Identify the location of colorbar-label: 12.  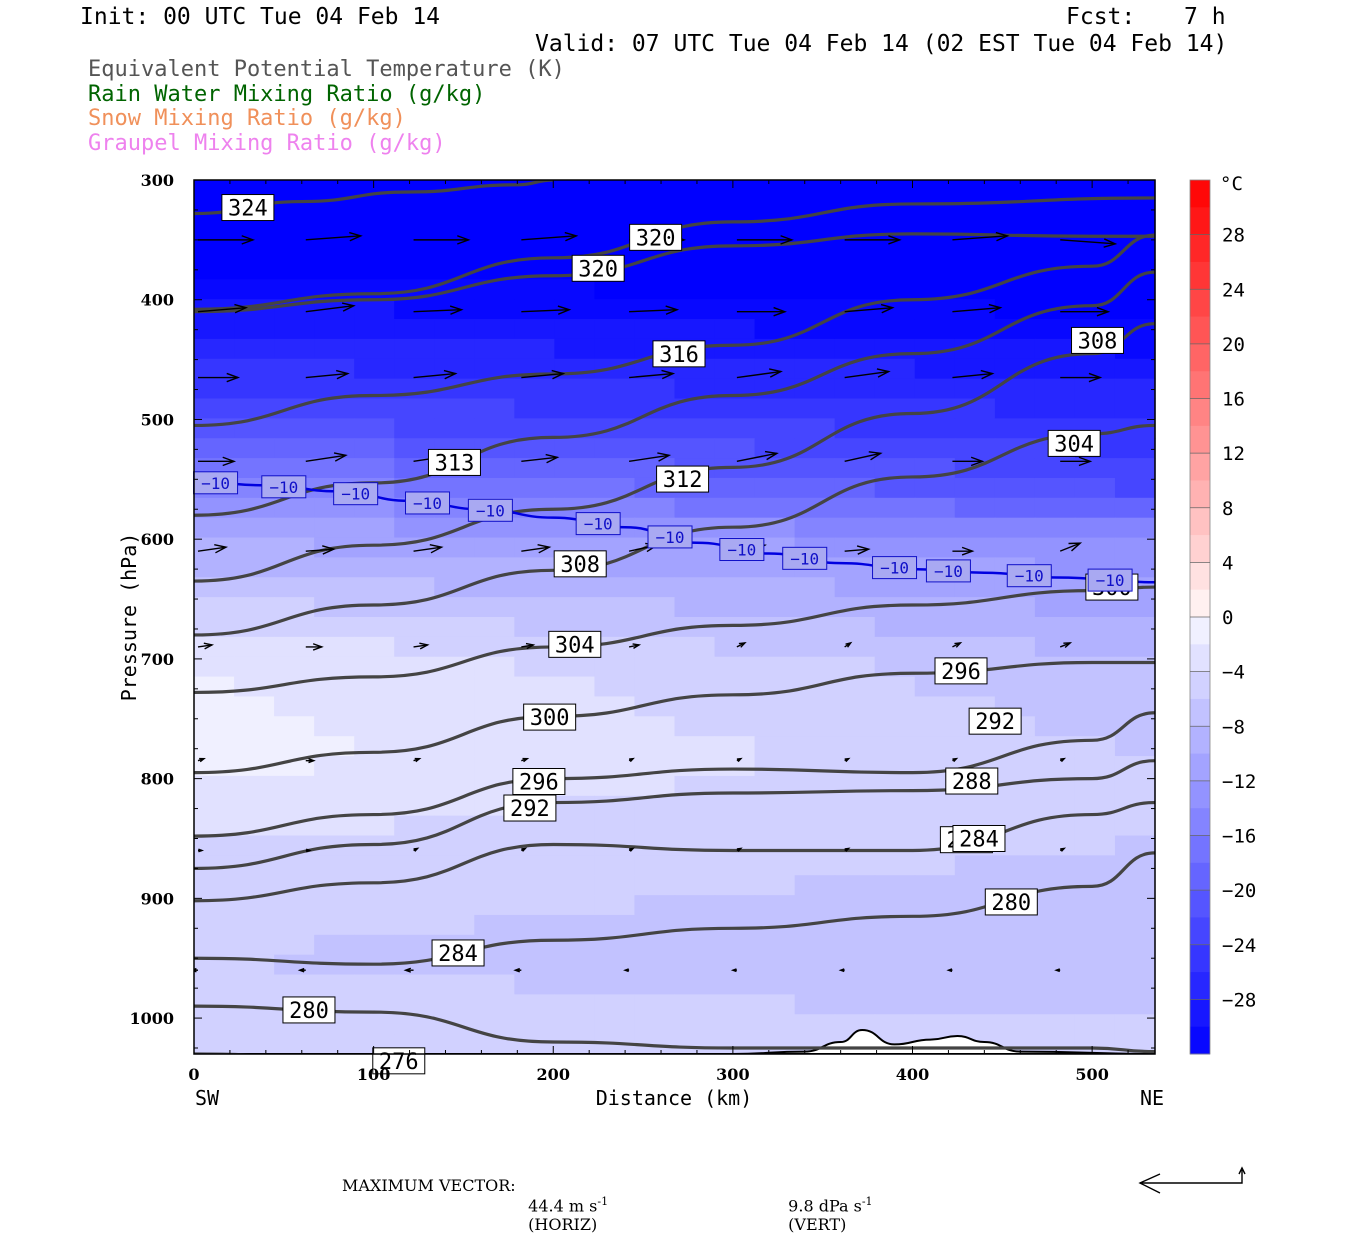
(1233, 454).